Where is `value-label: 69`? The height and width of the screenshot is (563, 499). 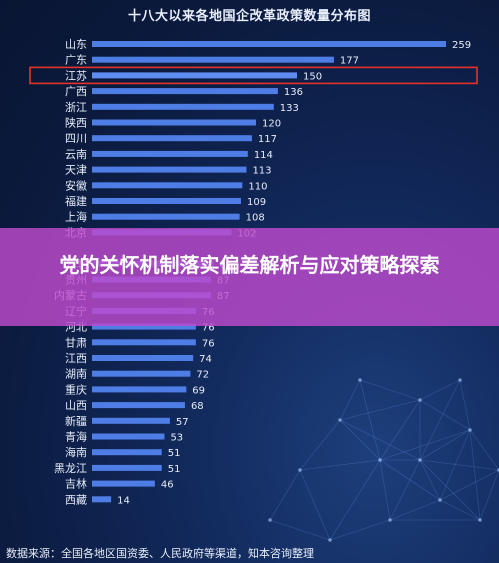
value-label: 69 is located at coordinates (198, 390).